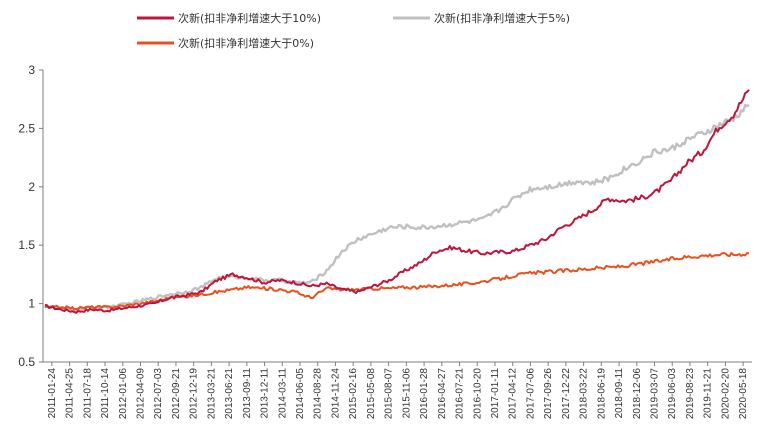 This screenshot has height=444, width=759. What do you see at coordinates (194, 394) in the screenshot?
I see `x-tick-label: 2012-12-19` at bounding box center [194, 394].